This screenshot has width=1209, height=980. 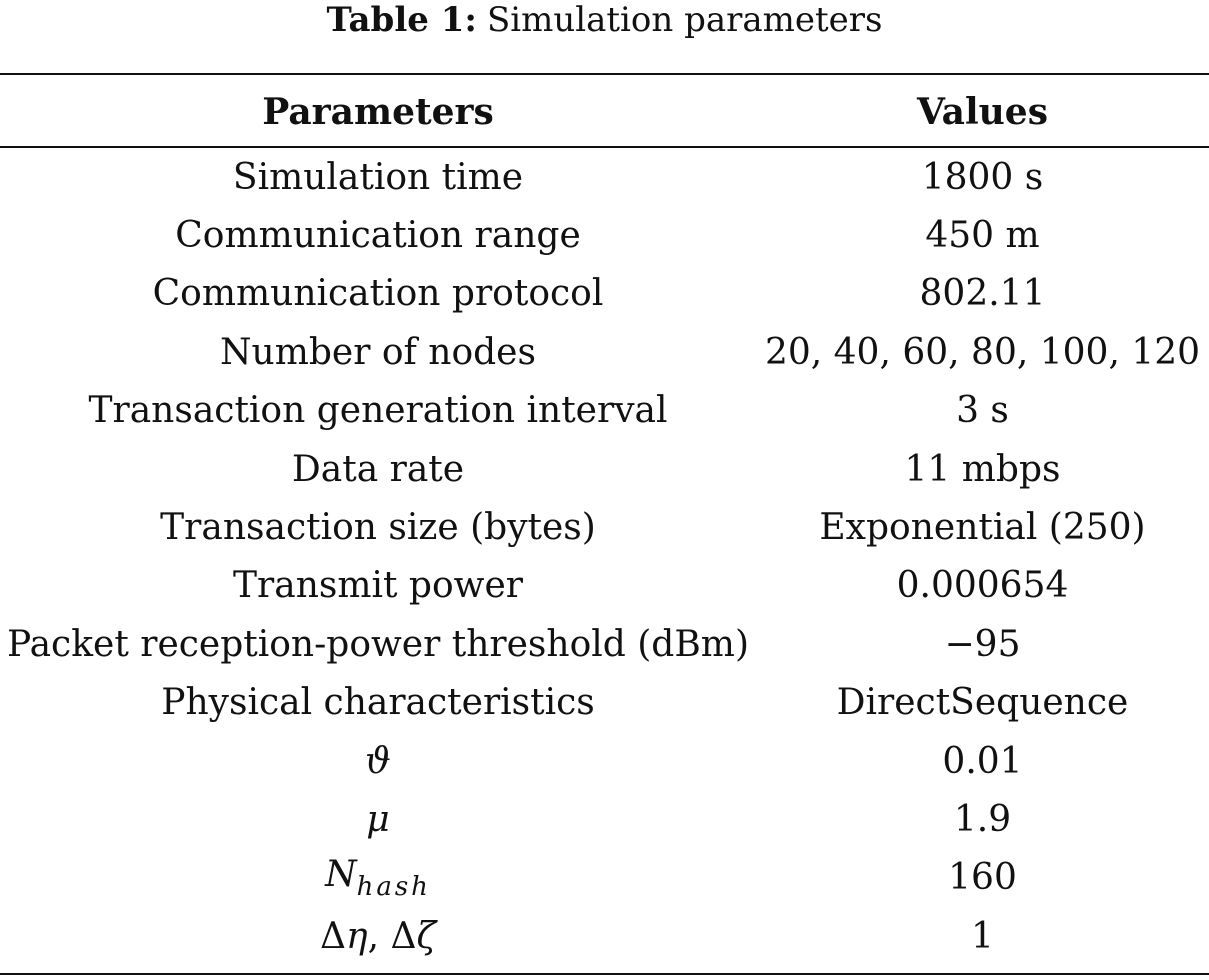 I want to click on table-caption: Table 1: Simulation parameters, so click(x=604, y=21).